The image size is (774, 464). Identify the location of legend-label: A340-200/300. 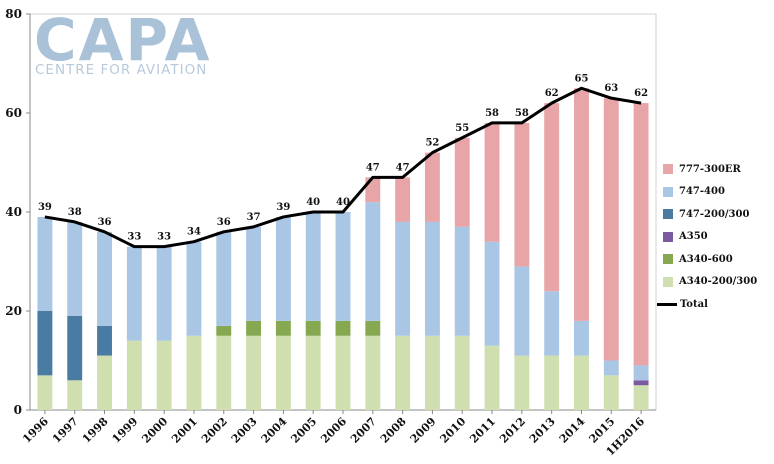
(718, 282).